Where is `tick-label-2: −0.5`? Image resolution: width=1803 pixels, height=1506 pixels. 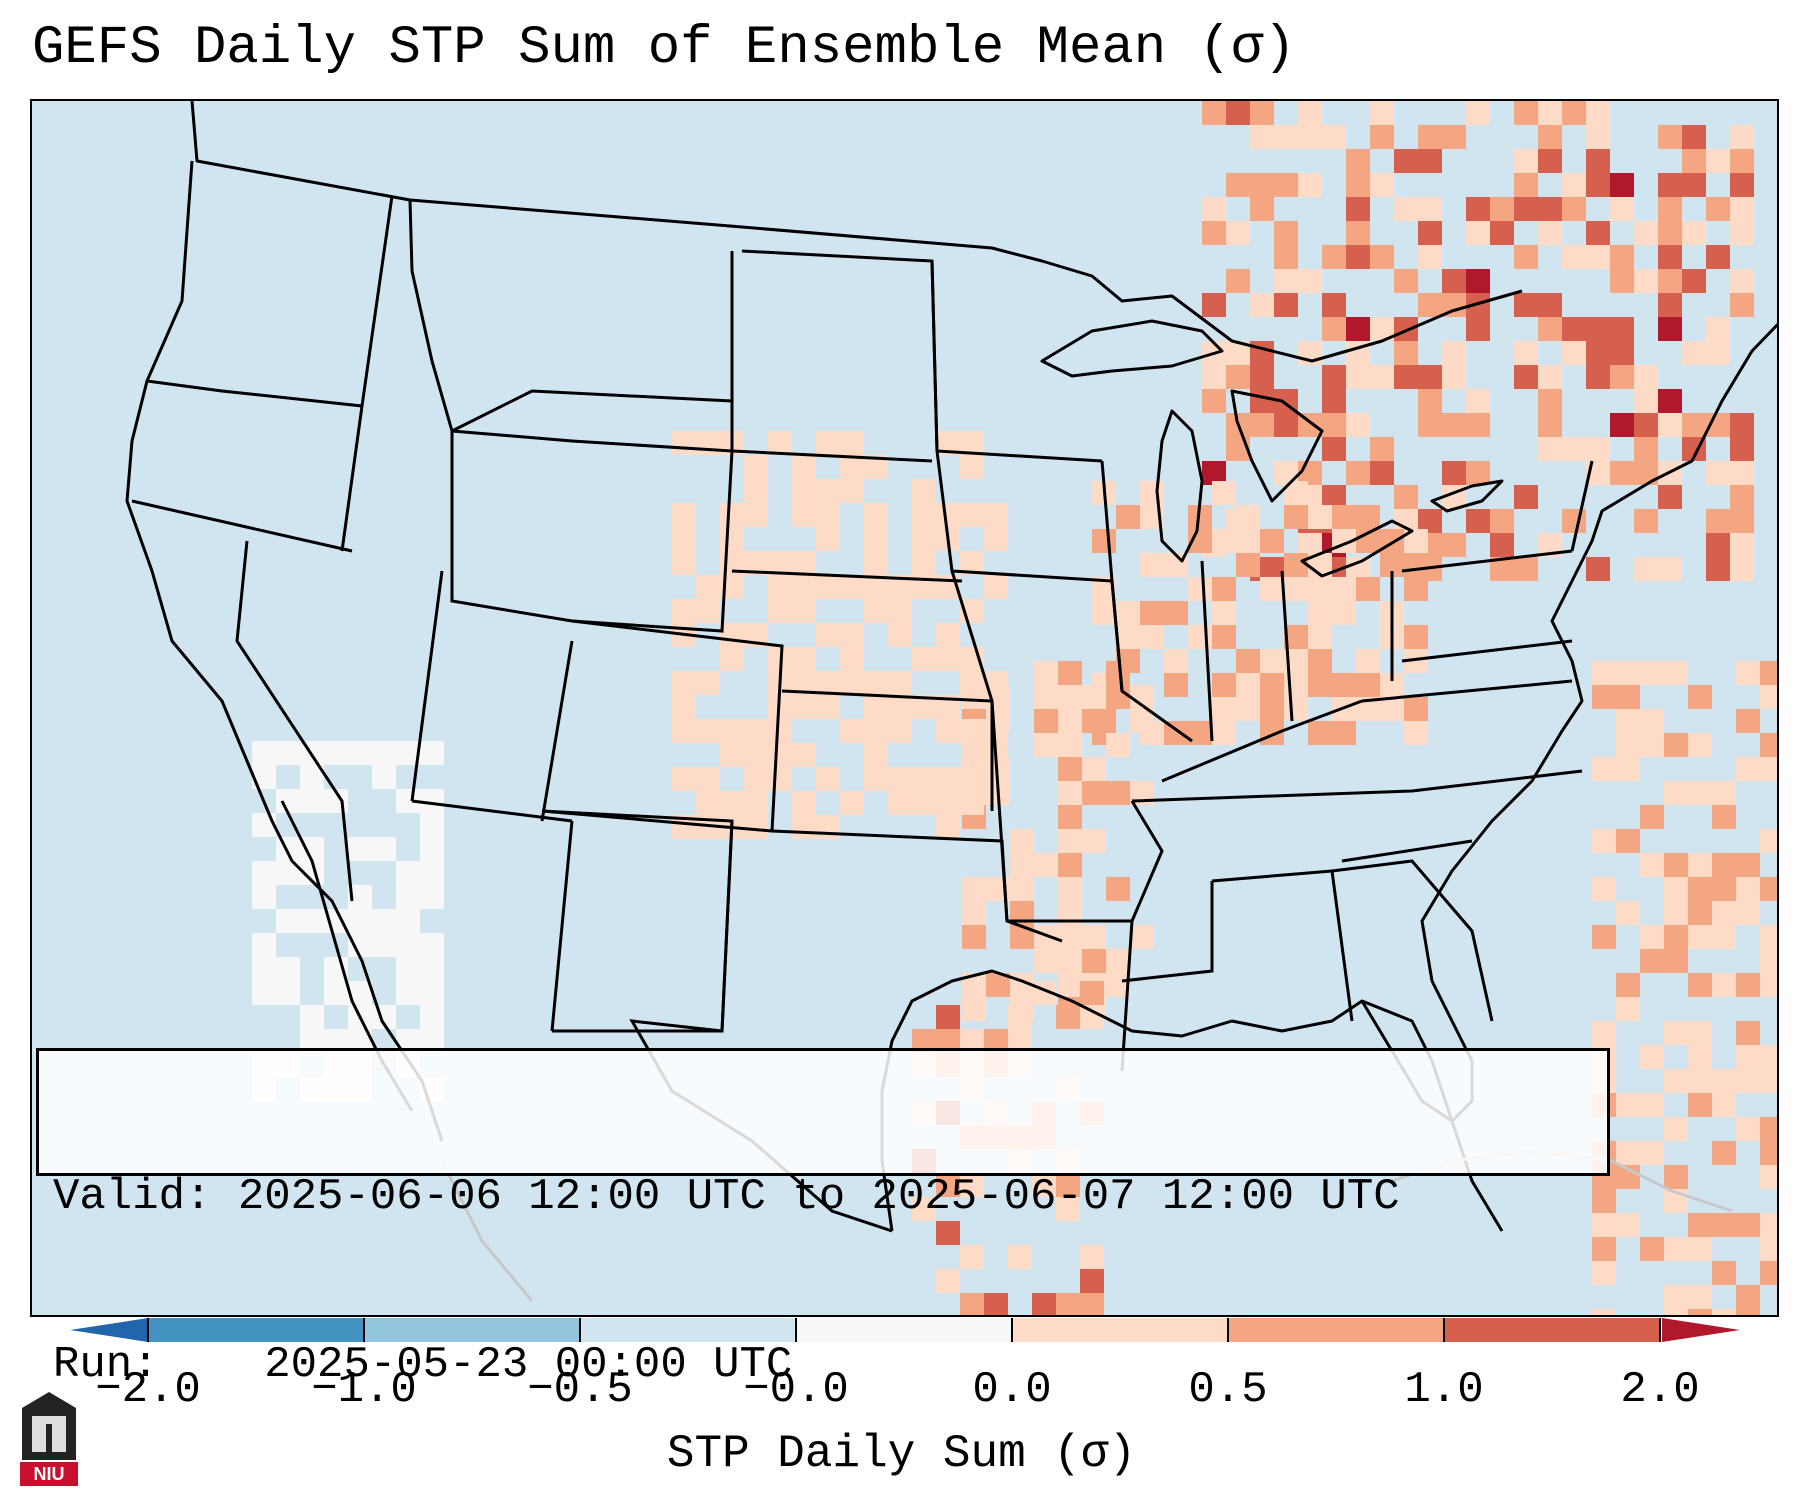
tick-label-2: −0.5 is located at coordinates (580, 1390).